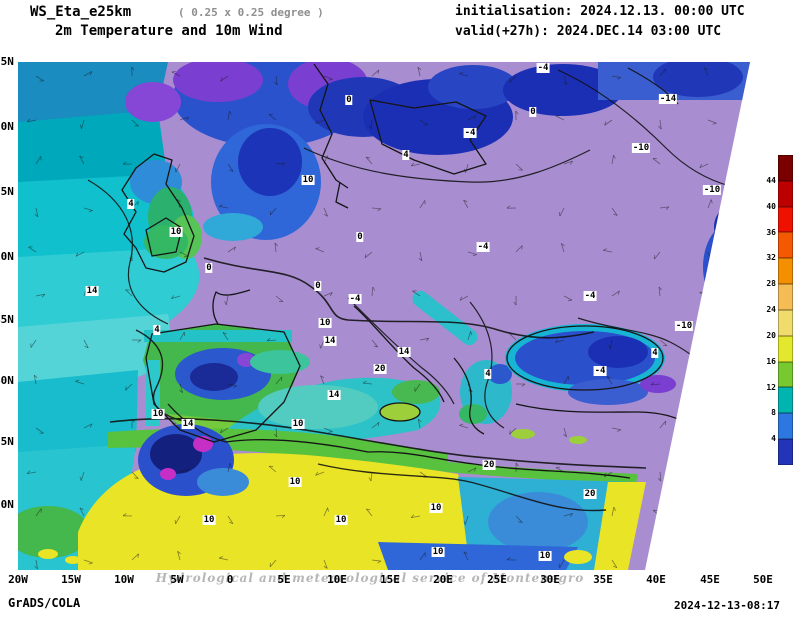 This screenshot has width=800, height=618. Describe the element at coordinates (7, 191) in the screenshot. I see `lat-tick-label: 55N` at that location.